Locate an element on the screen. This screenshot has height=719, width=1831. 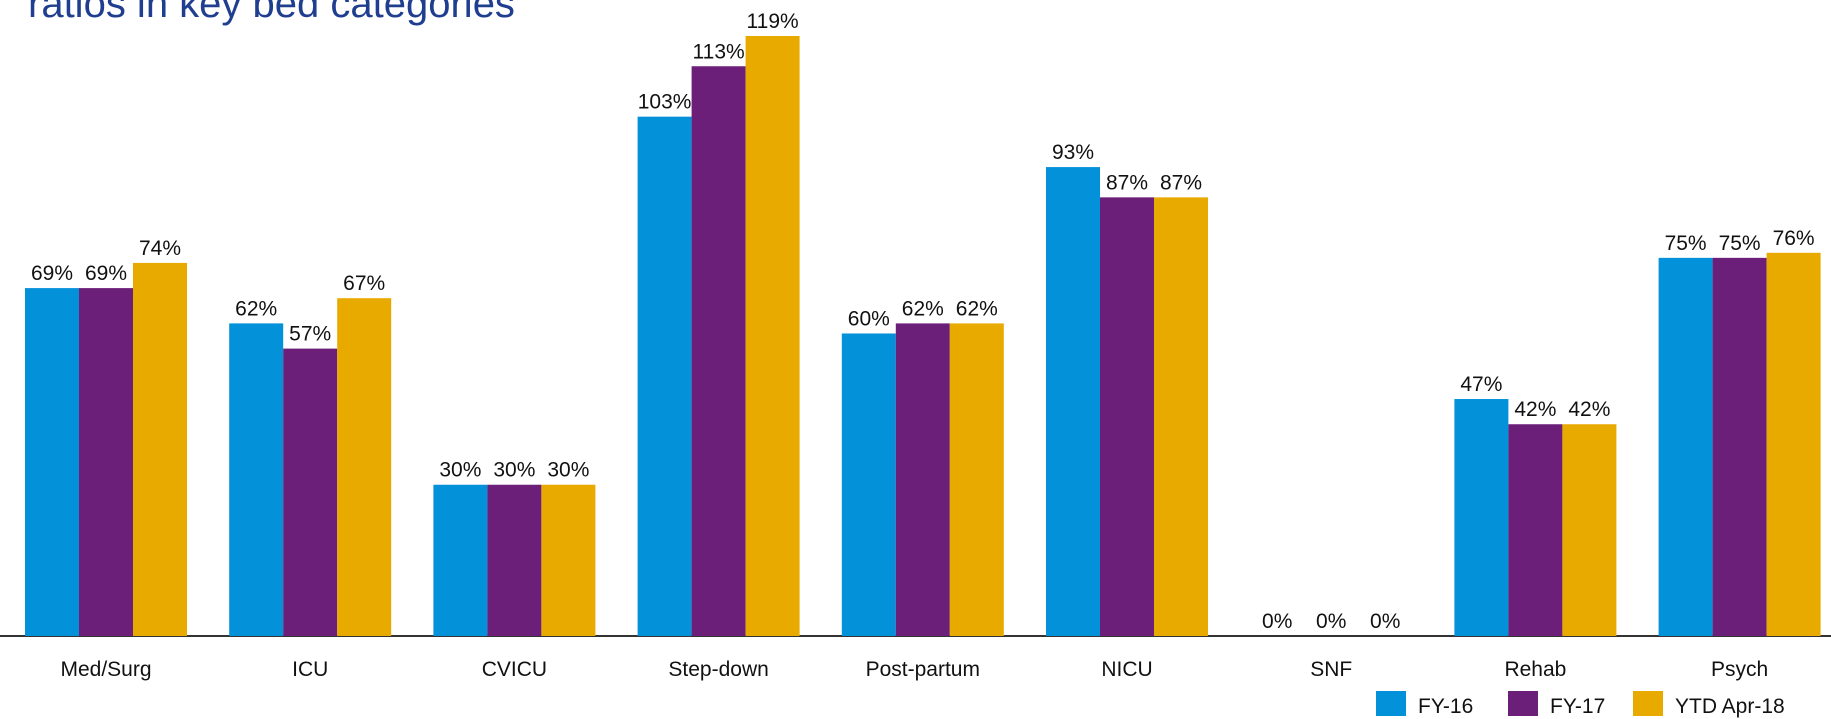
x-tick-label: Rehab is located at coordinates (1535, 669).